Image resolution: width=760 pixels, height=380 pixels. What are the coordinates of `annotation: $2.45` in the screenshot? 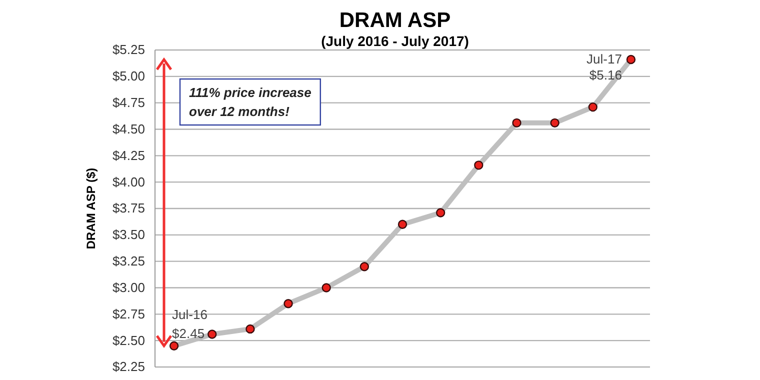 It's located at (188, 333).